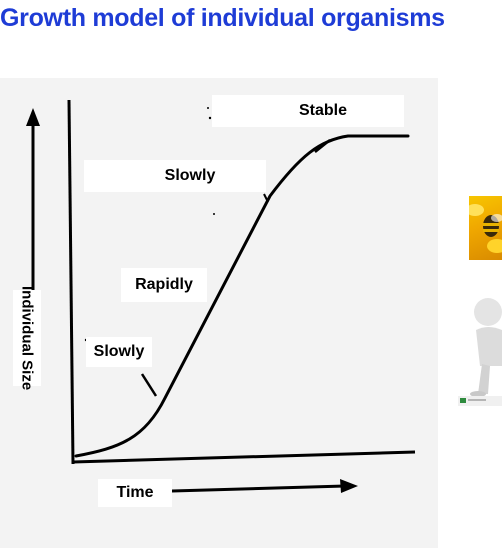 The width and height of the screenshot is (502, 550). I want to click on figure-thumbnail, so click(480, 352).